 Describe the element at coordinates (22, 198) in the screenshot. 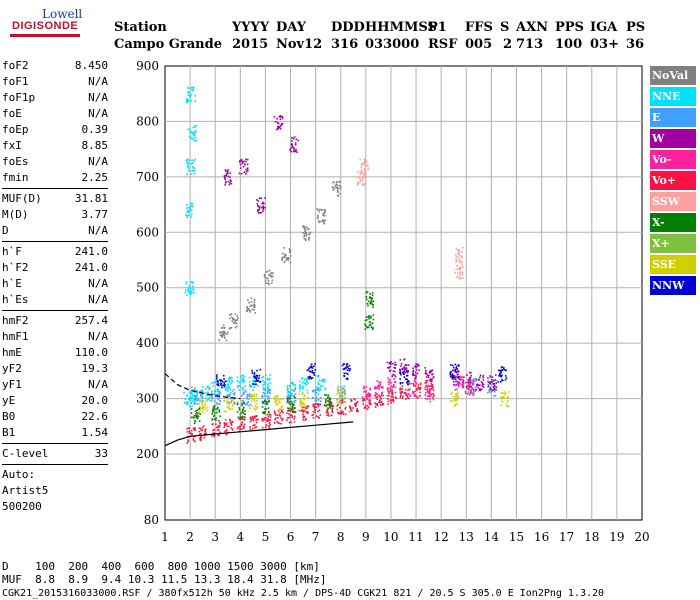

I see `param-label: MUF(D)` at that location.